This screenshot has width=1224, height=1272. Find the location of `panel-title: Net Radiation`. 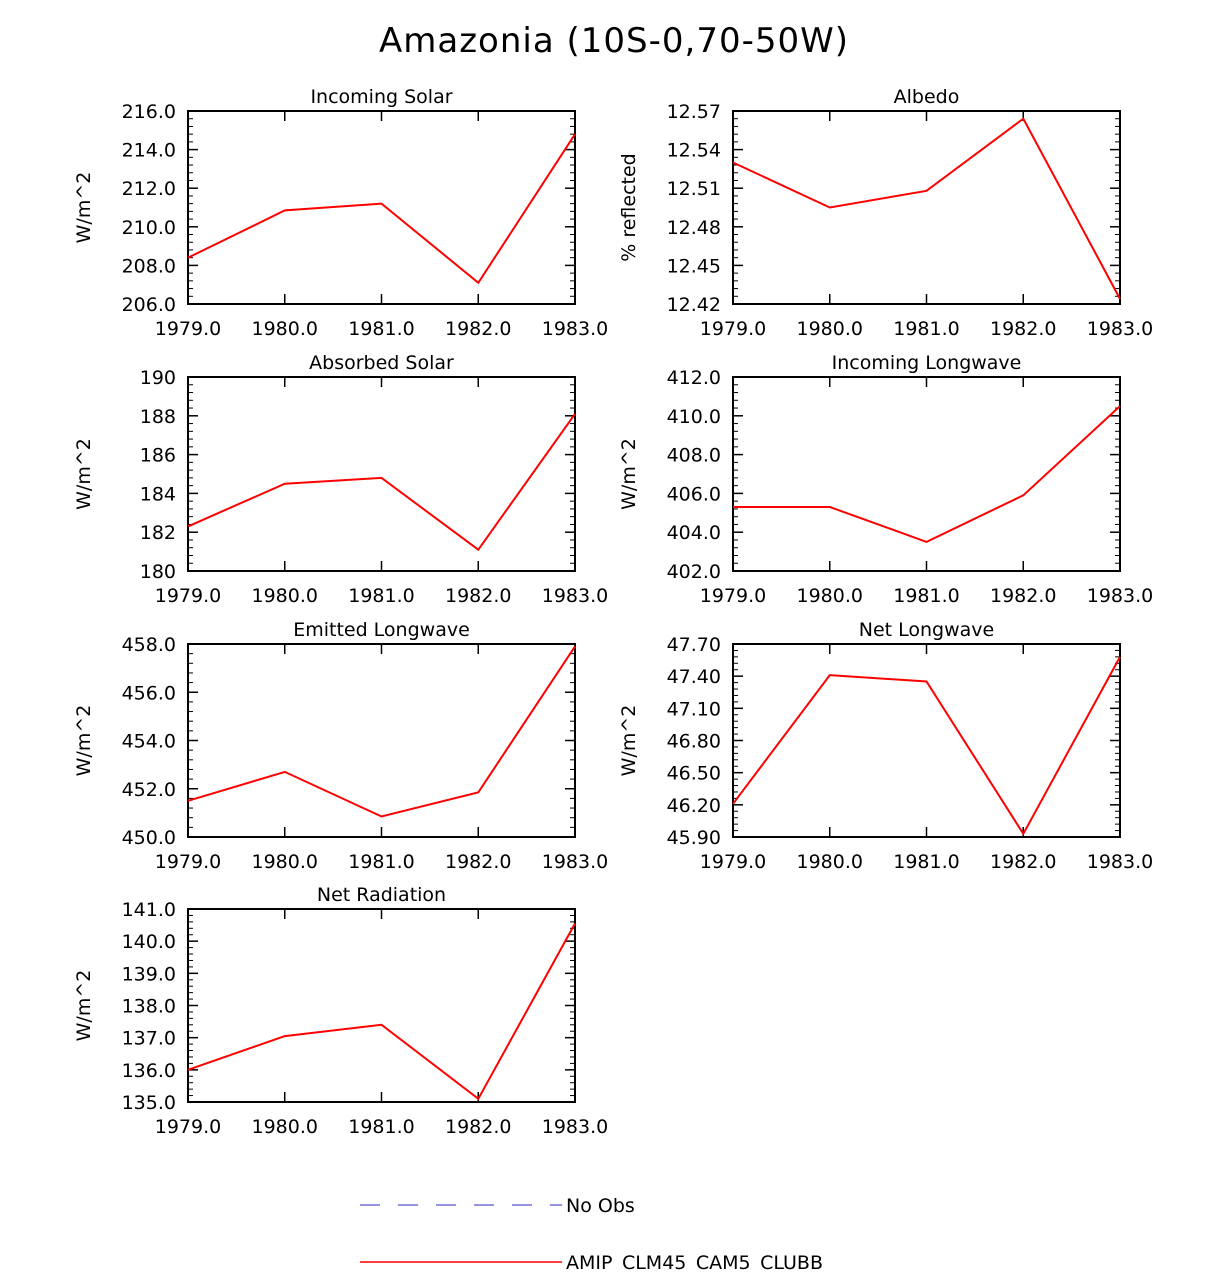

panel-title: Net Radiation is located at coordinates (381, 895).